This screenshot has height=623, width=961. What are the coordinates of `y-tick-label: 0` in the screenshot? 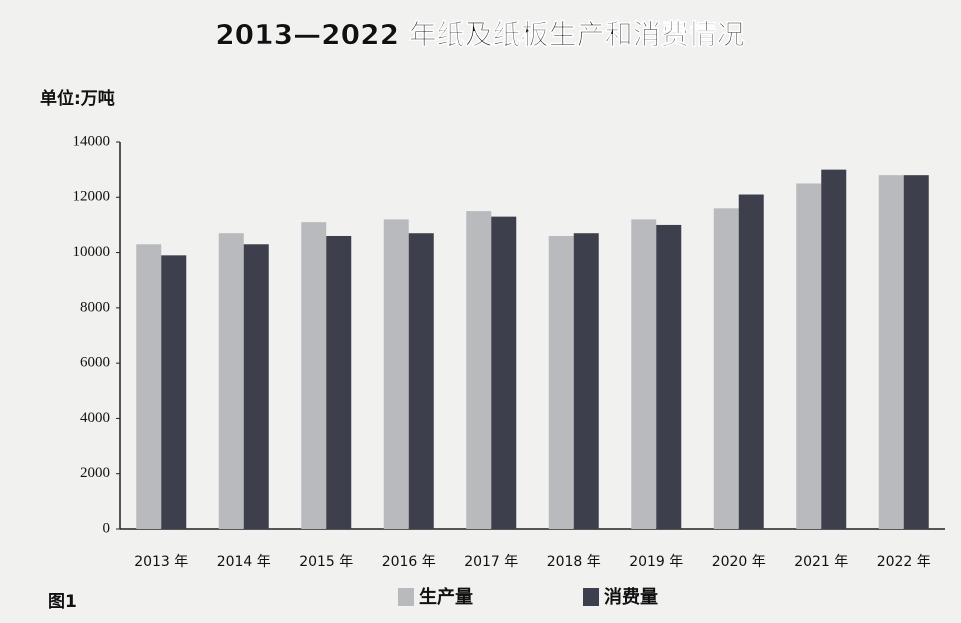 It's located at (107, 528).